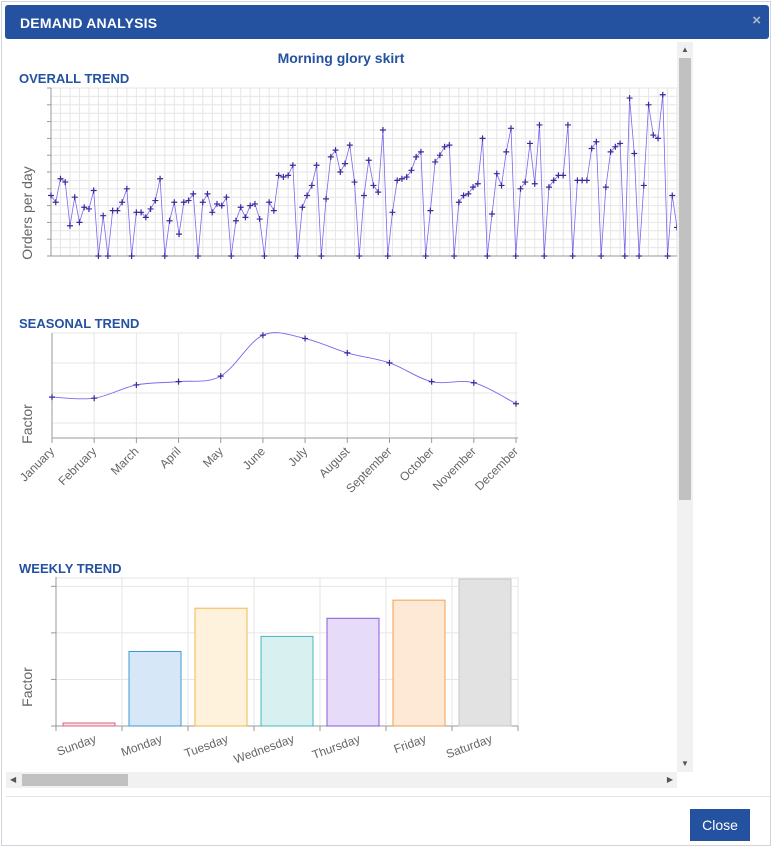 This screenshot has width=772, height=847. What do you see at coordinates (410, 744) in the screenshot?
I see `weekly-x-tick-label: Friday` at bounding box center [410, 744].